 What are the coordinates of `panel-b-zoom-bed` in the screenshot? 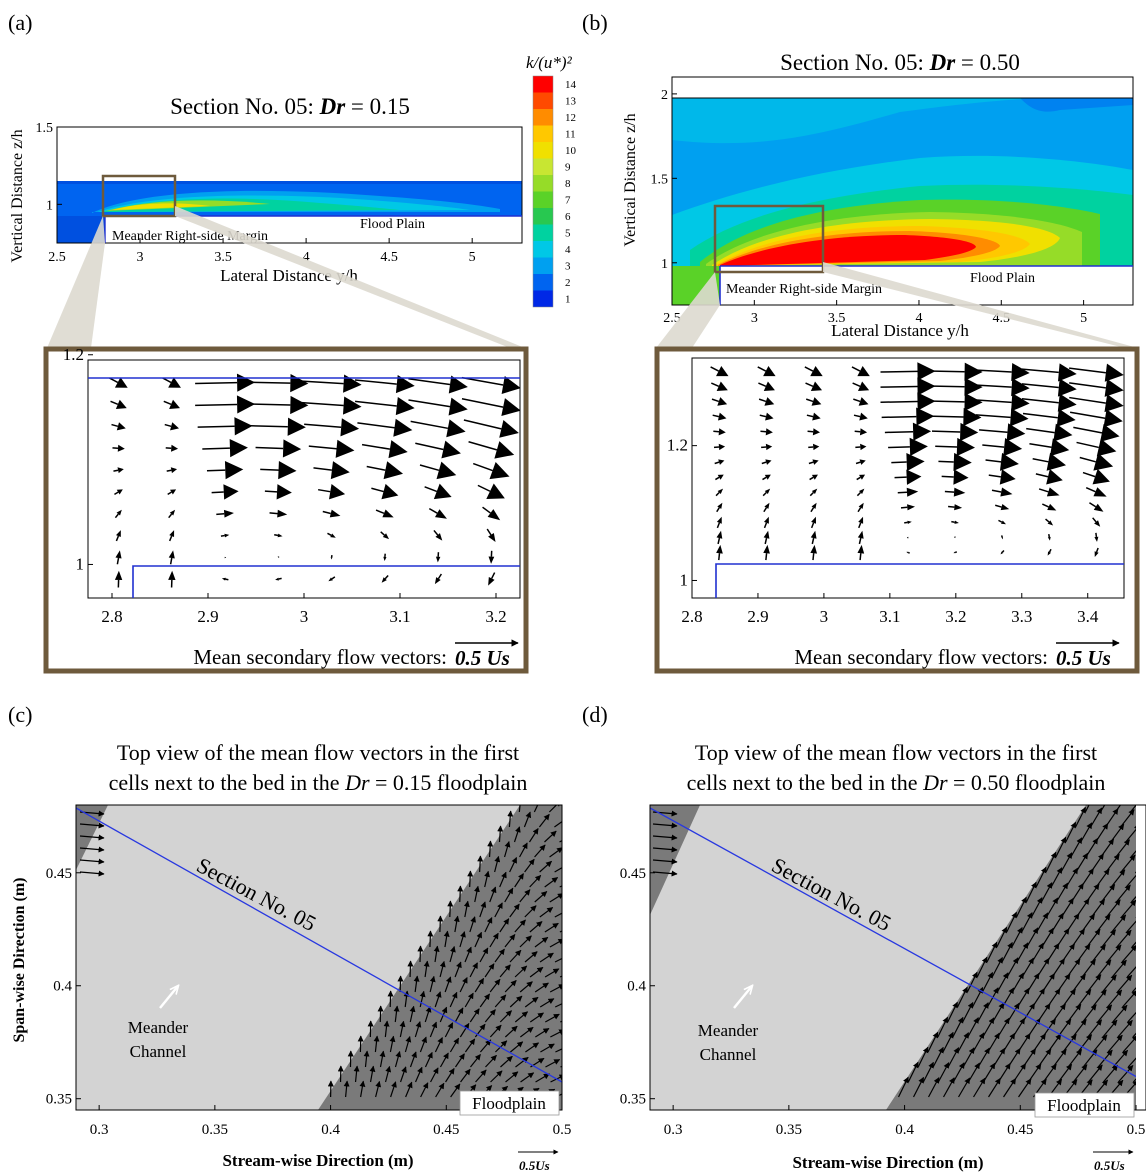 It's located at (919, 580).